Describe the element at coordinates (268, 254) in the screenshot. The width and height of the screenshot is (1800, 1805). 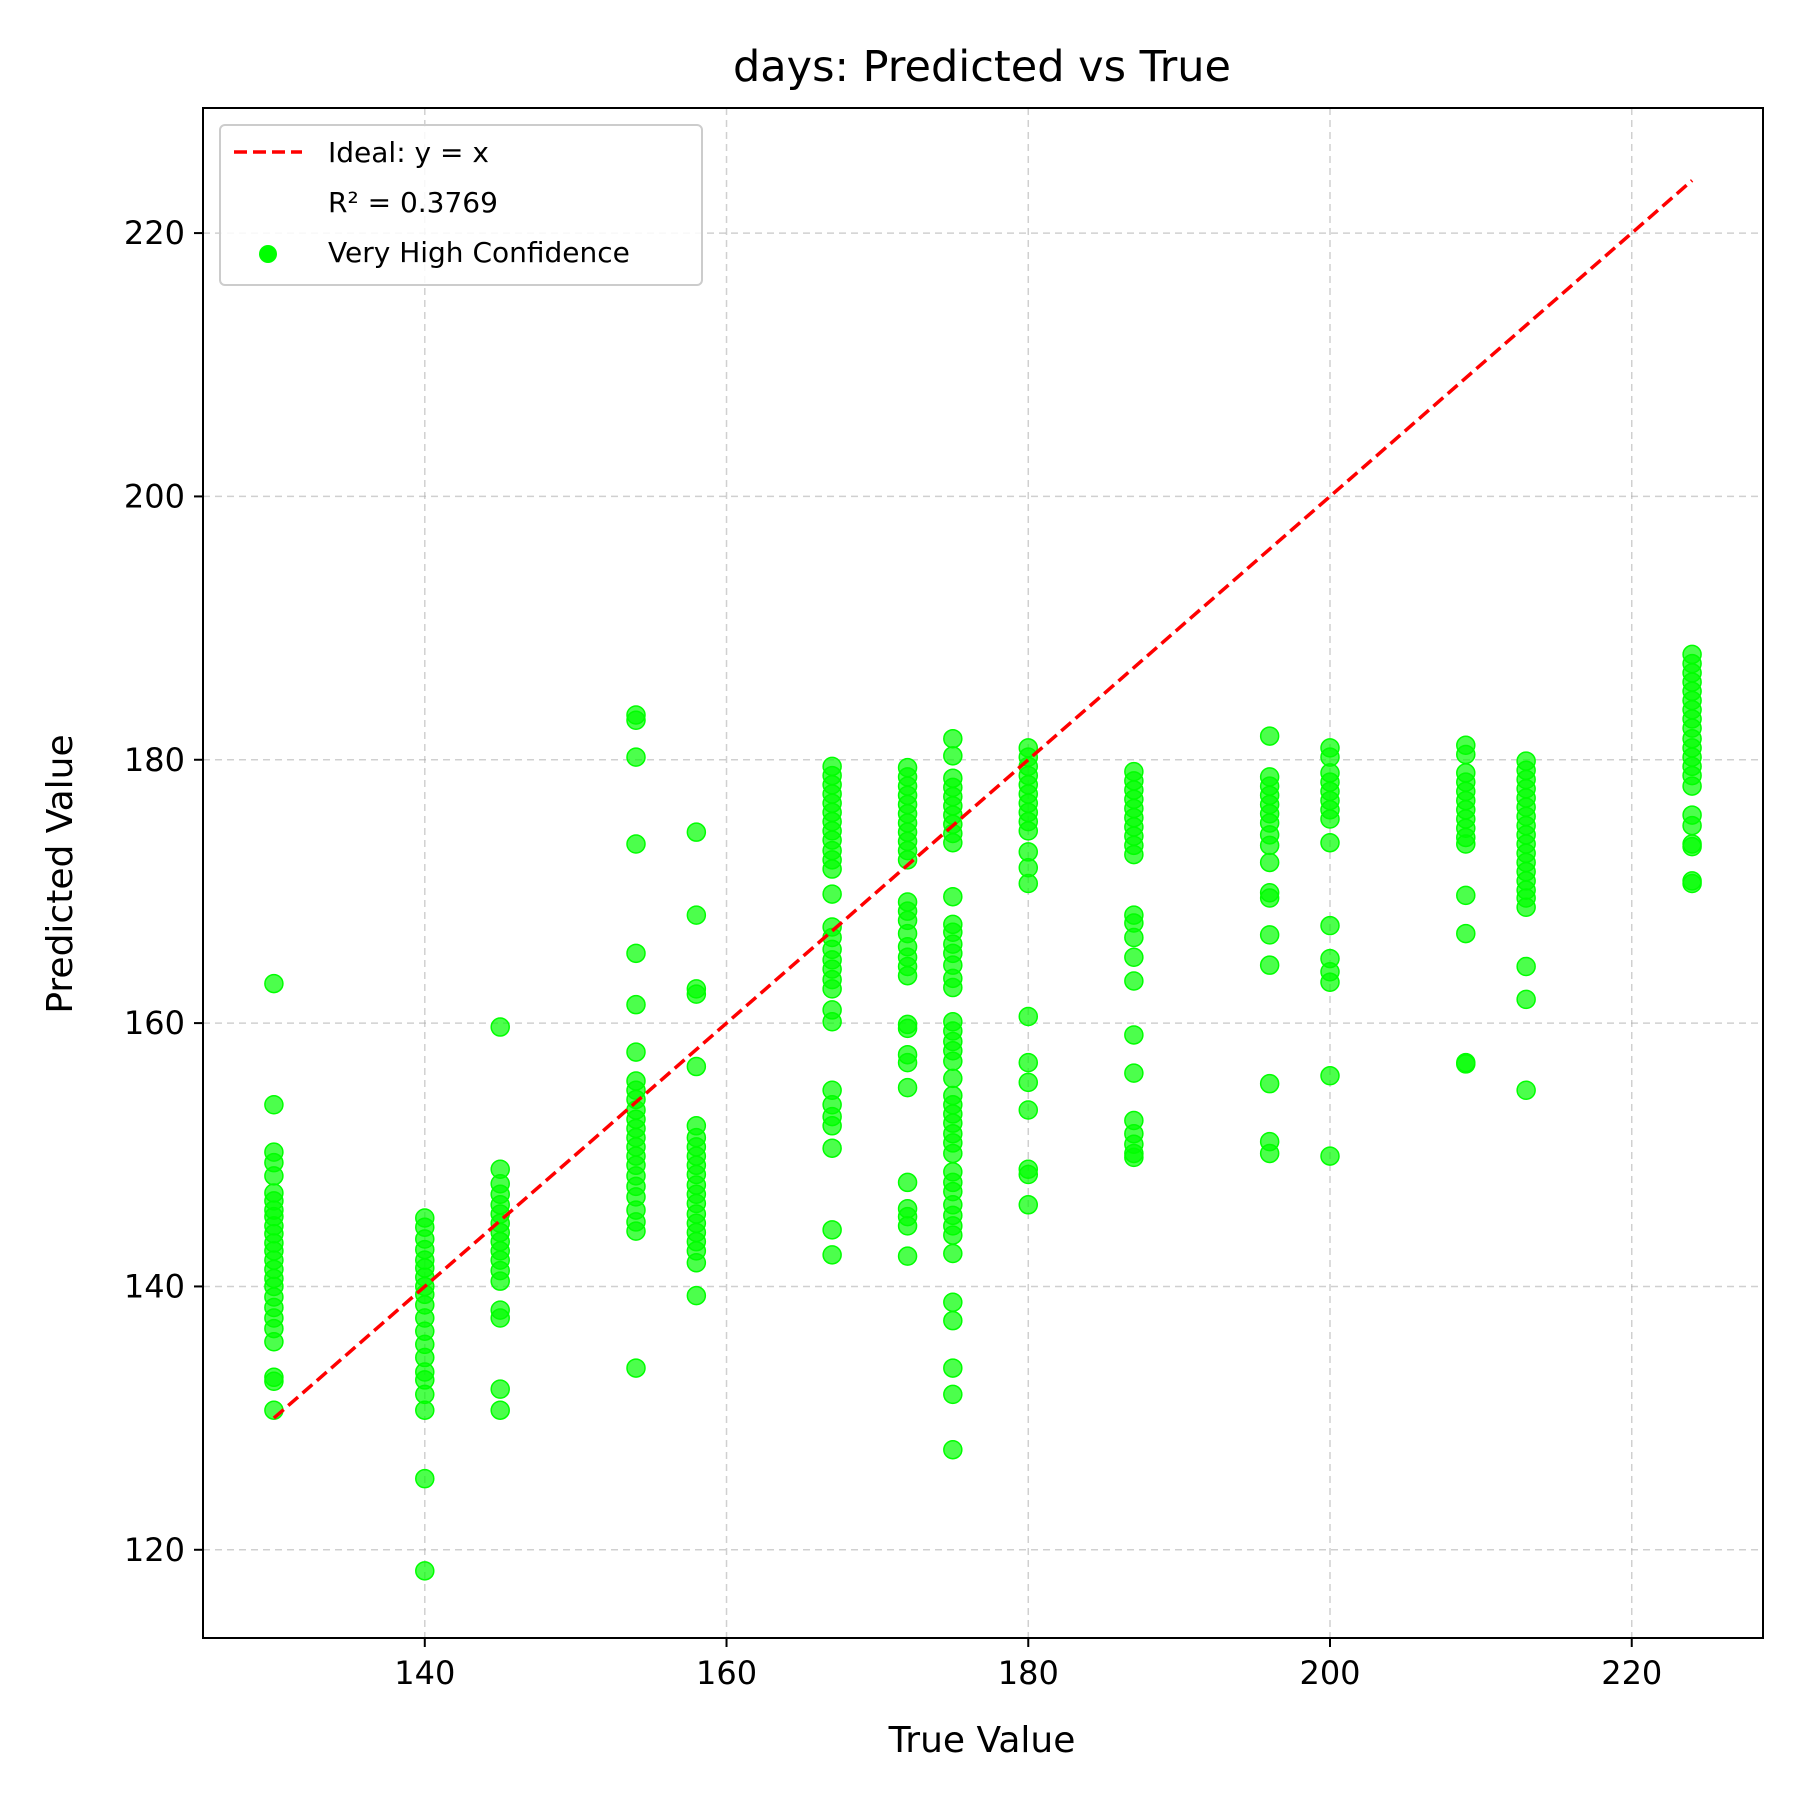
I see `legend-marker-swatch` at that location.